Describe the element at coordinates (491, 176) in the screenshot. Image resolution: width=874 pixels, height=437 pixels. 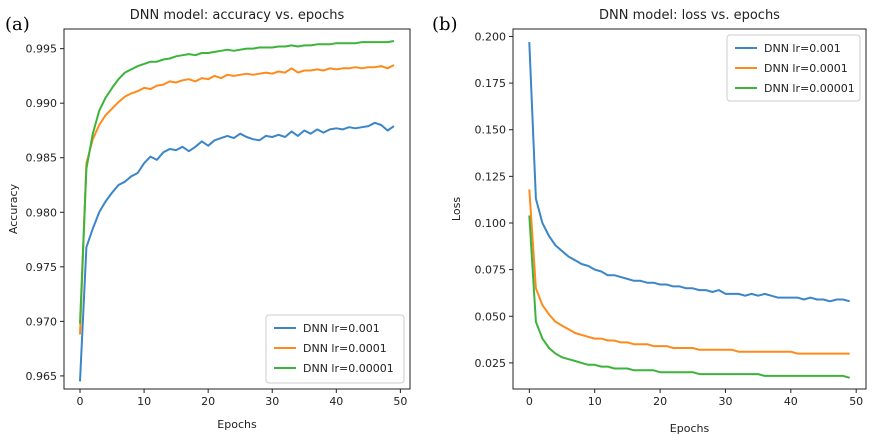
I see `y-tick-label: 0.125` at that location.